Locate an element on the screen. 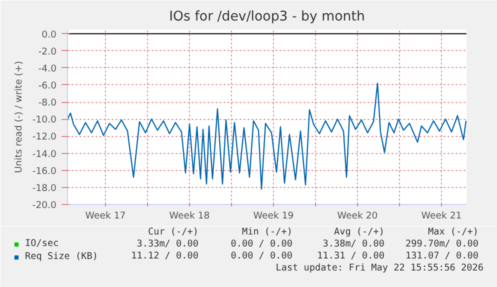 The height and width of the screenshot is (287, 497). text: Last update: Fri May 22 15:55:56 2026 is located at coordinates (380, 268).